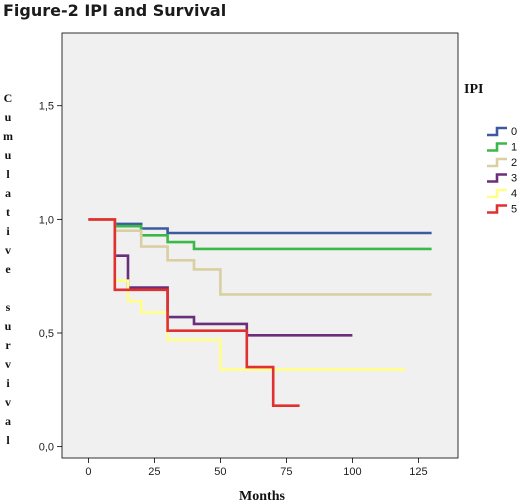 The image size is (520, 503). I want to click on x-tick-label: 75, so click(286, 472).